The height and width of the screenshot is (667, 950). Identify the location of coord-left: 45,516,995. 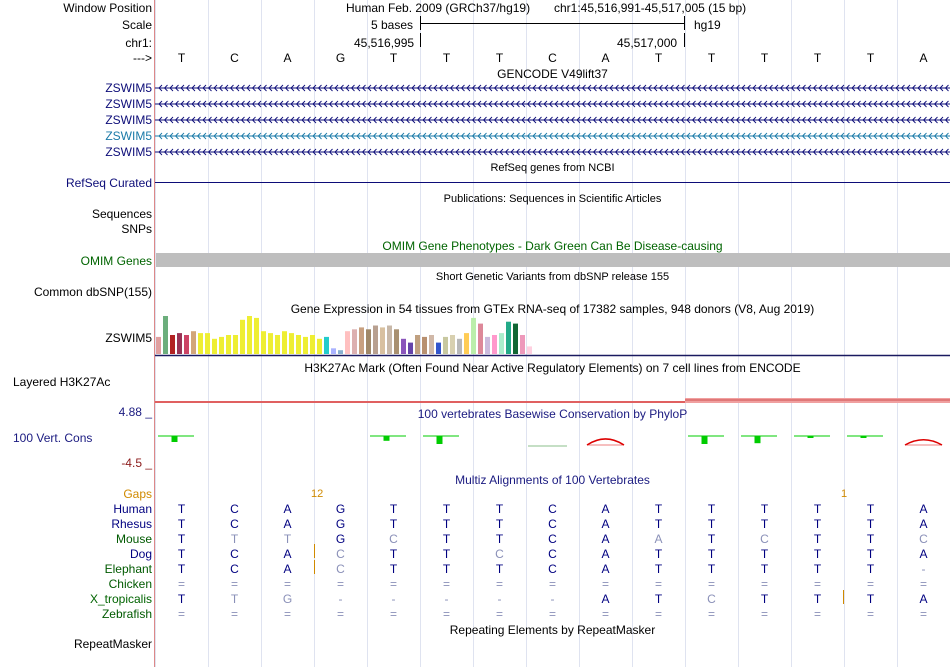
(384, 43).